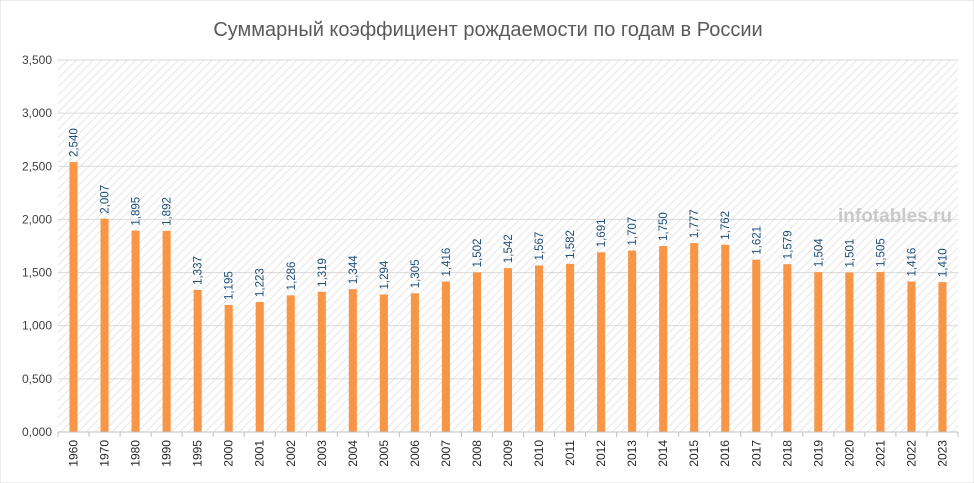 This screenshot has height=483, width=974. Describe the element at coordinates (137, 211) in the screenshot. I see `data-label: 1,895` at that location.